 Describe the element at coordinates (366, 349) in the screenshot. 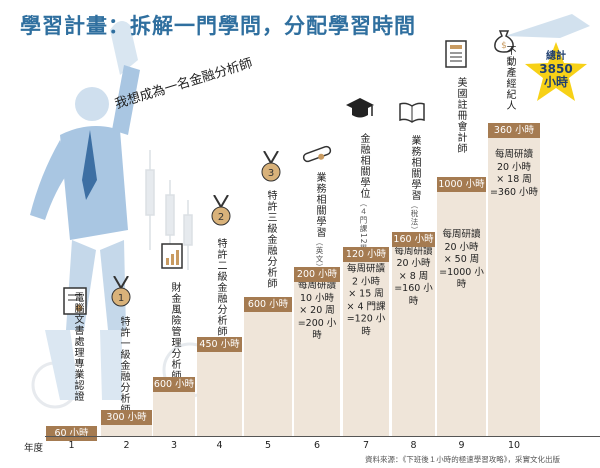

I see `step-column-7: 每周研讀 2 小時 × 15 周 × 4 門課 =120 小時` at that location.